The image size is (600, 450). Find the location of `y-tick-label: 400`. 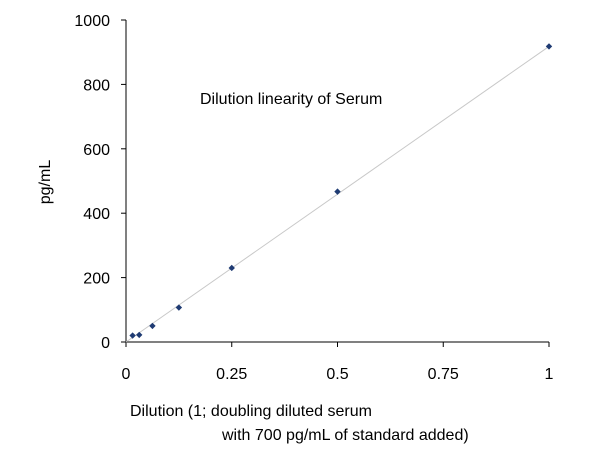

y-tick-label: 400 is located at coordinates (96, 214).